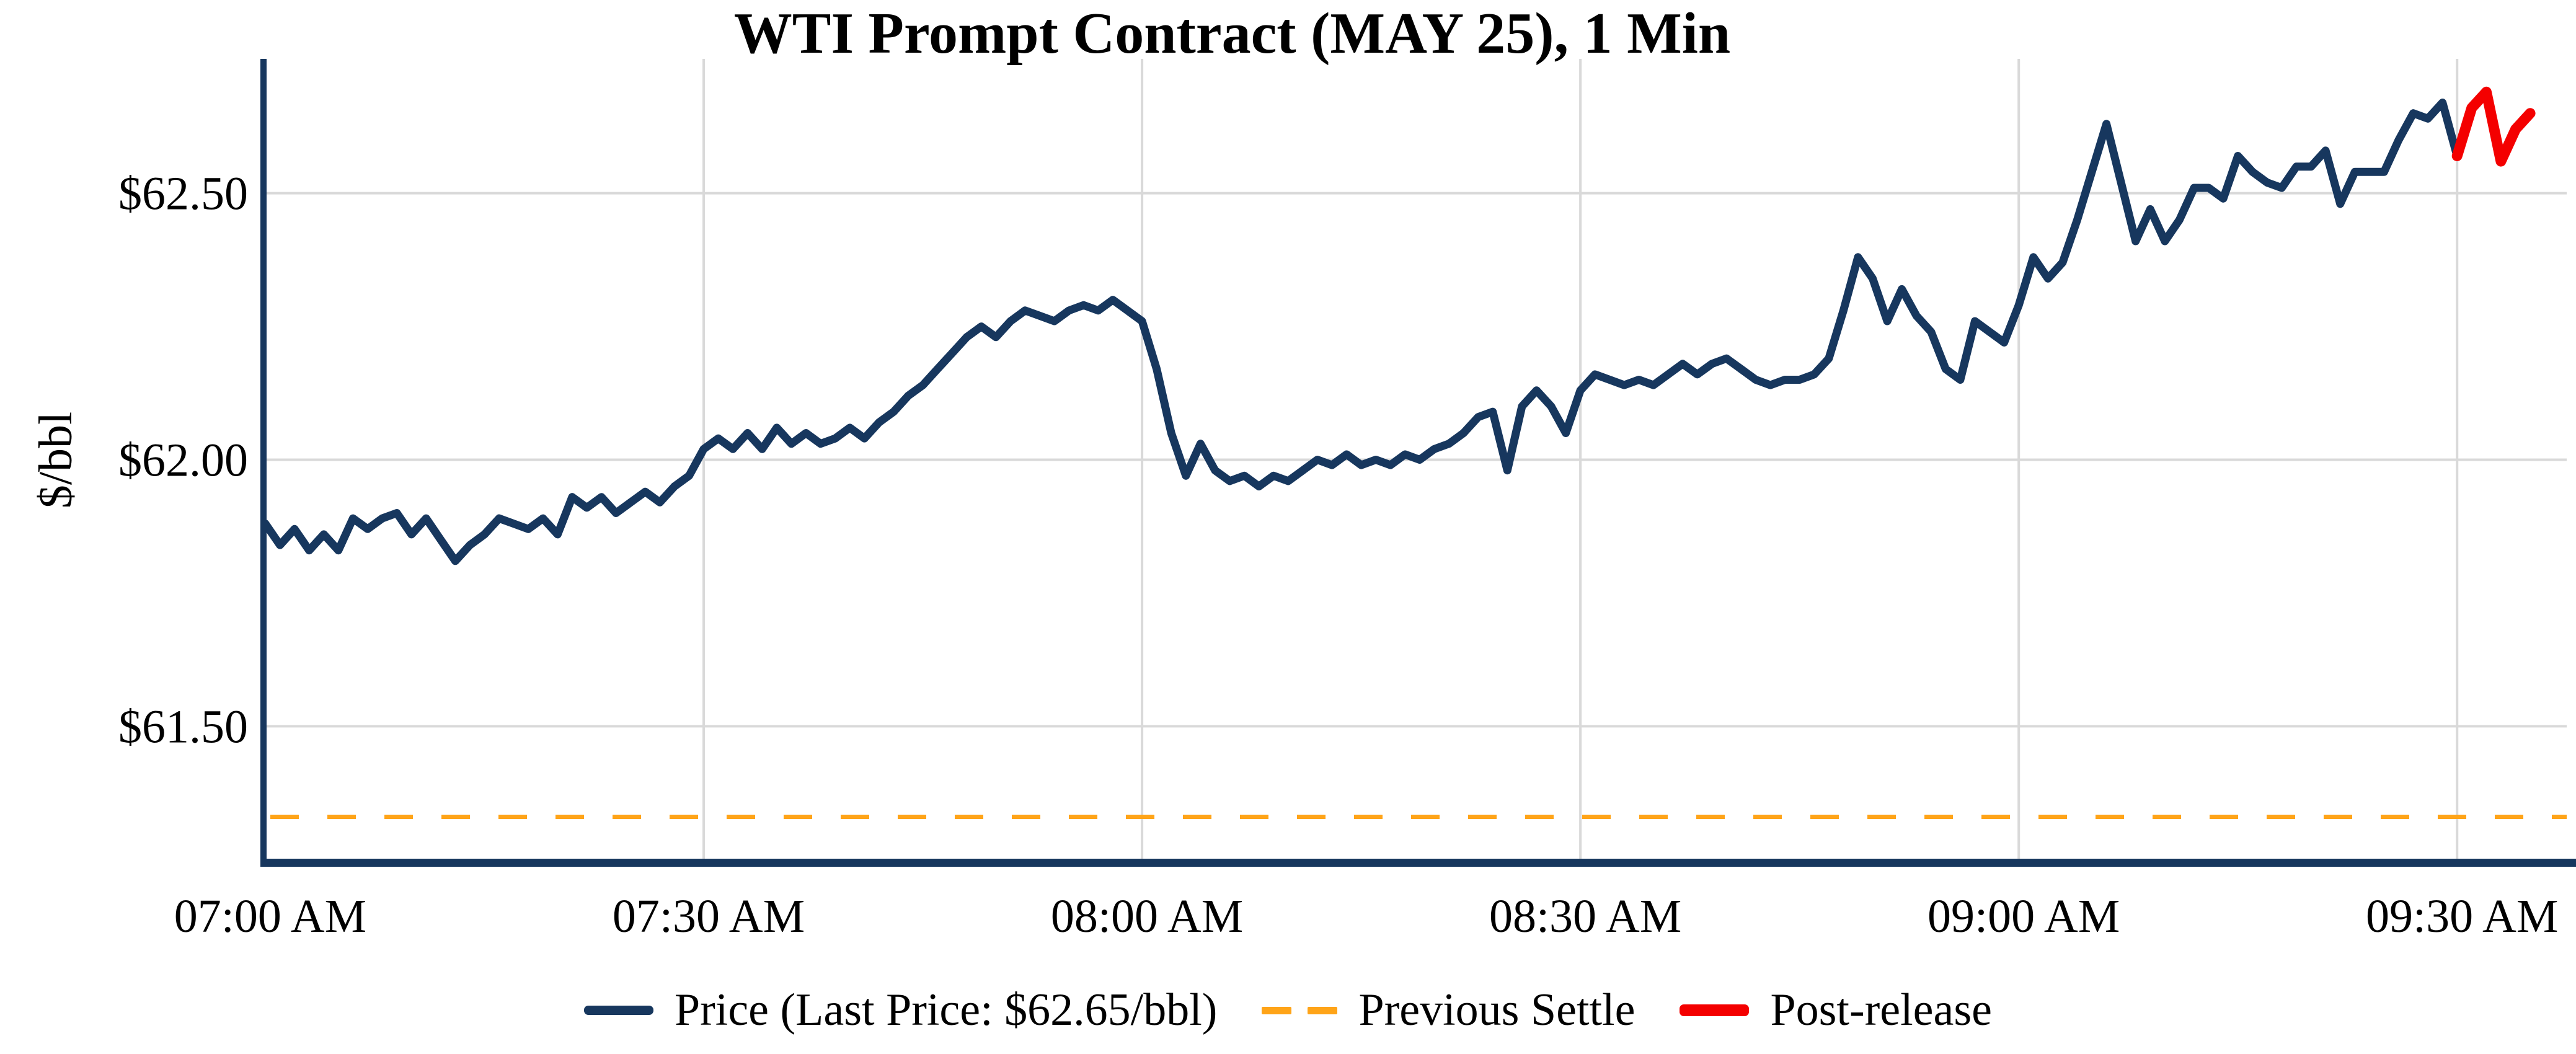  Describe the element at coordinates (183, 194) in the screenshot. I see `y-tick-label: $62.50` at that location.